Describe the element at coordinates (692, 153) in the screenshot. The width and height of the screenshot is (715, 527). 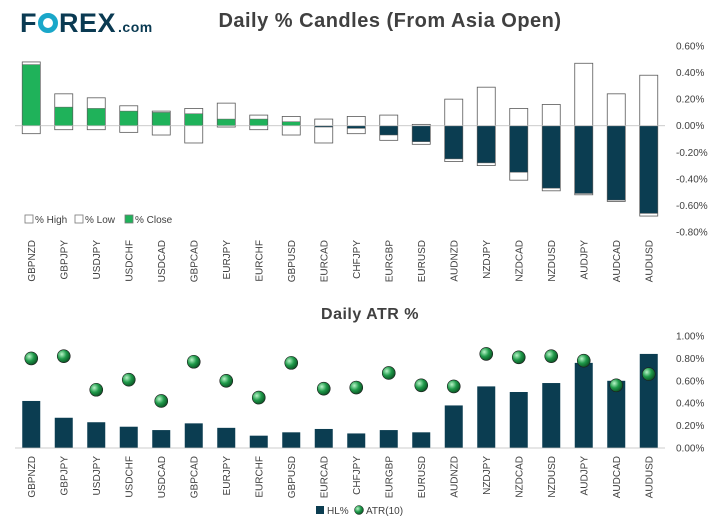
I see `y-tick-label: -0.20%` at that location.